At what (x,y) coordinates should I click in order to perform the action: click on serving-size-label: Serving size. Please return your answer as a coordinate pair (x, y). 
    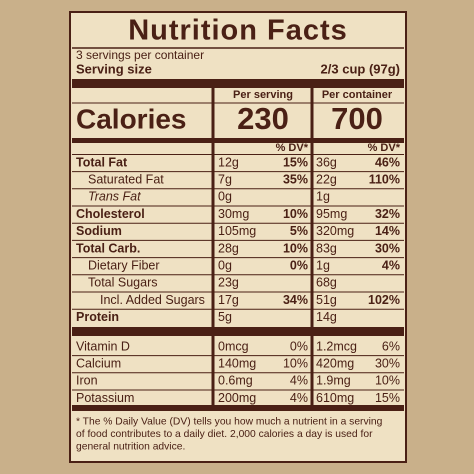
    Looking at the image, I should click on (114, 68).